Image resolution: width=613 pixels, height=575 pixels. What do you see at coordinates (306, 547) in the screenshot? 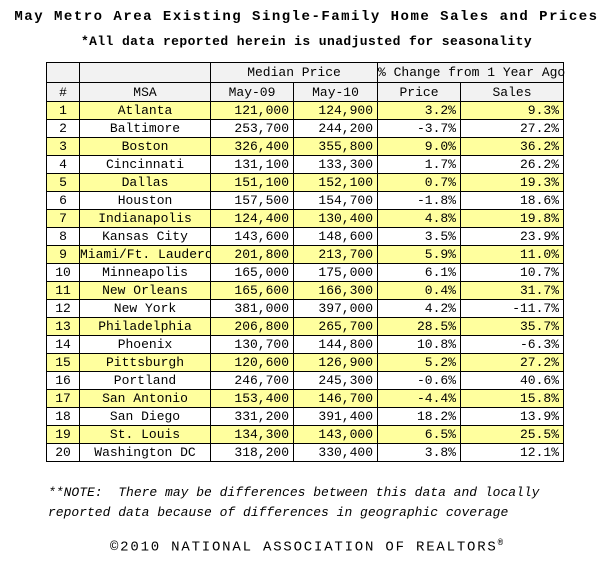
I see `copyright-line: ©2010 NATIONAL ASSOCIATION OF REALTORS®` at bounding box center [306, 547].